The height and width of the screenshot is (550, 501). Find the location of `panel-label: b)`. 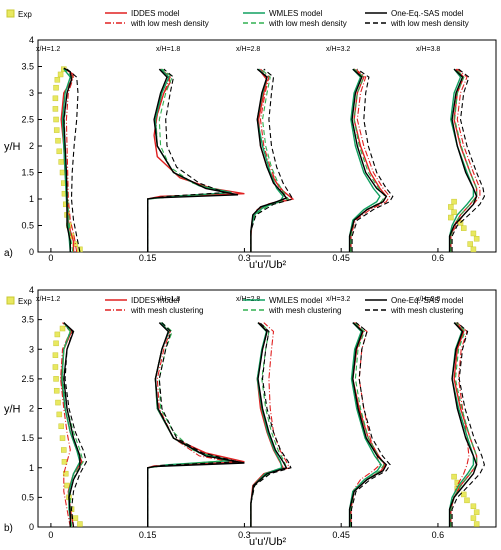

panel-label: b) is located at coordinates (8, 528).